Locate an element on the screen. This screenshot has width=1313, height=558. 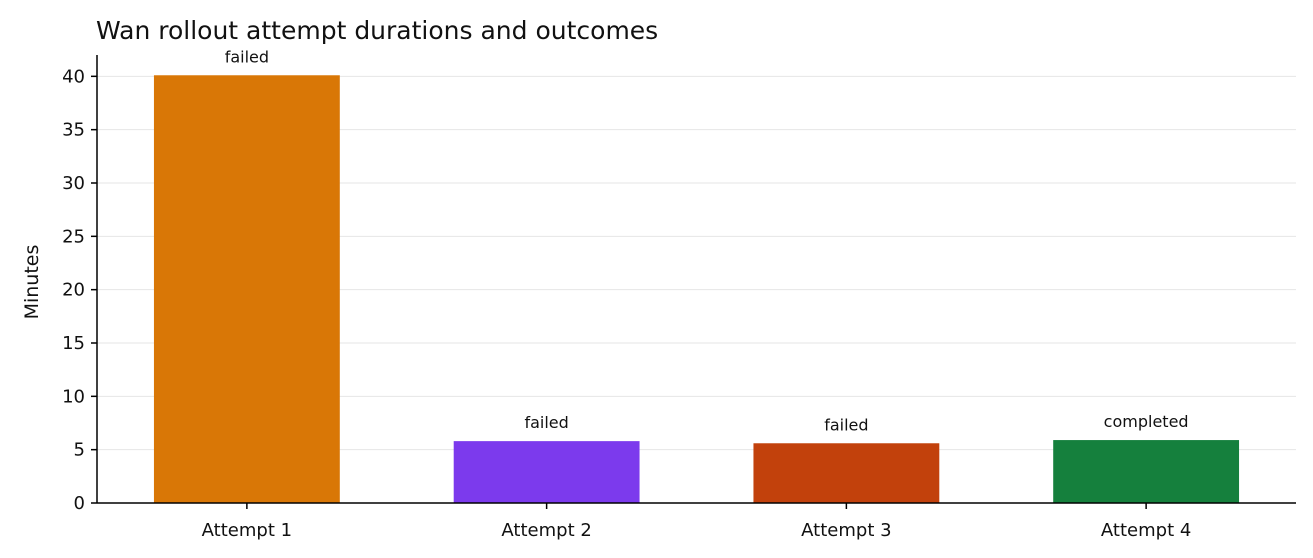
y-tick-label: 5 is located at coordinates (79, 450).